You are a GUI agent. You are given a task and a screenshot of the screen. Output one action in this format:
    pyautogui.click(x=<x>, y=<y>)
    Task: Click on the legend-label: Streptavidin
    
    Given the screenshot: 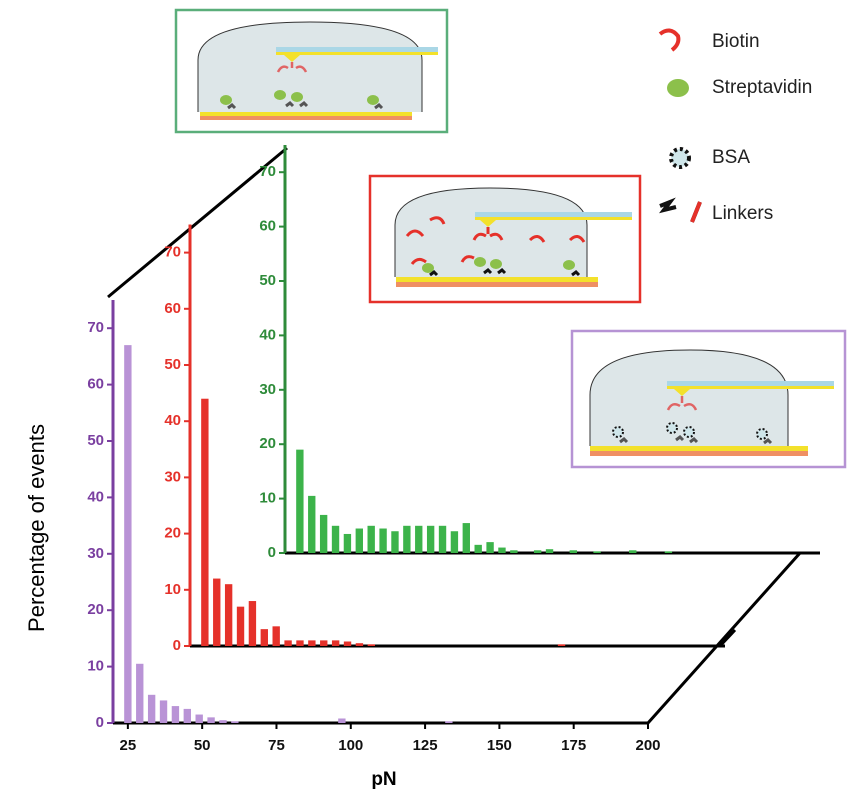 What is the action you would take?
    pyautogui.click(x=762, y=87)
    